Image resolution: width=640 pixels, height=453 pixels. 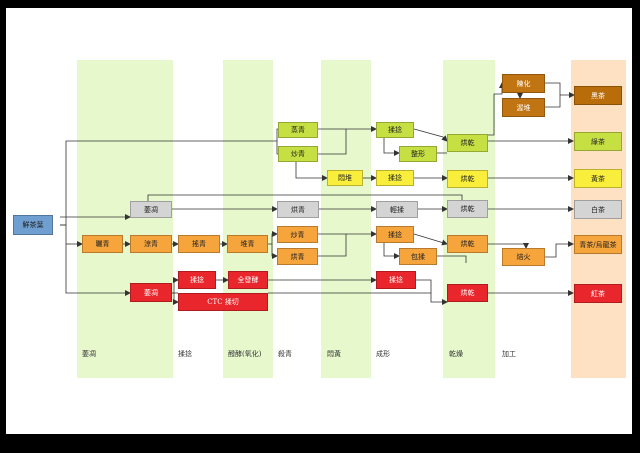 What do you see at coordinates (102, 244) in the screenshot?
I see `sun-wither-node: 曬青` at bounding box center [102, 244].